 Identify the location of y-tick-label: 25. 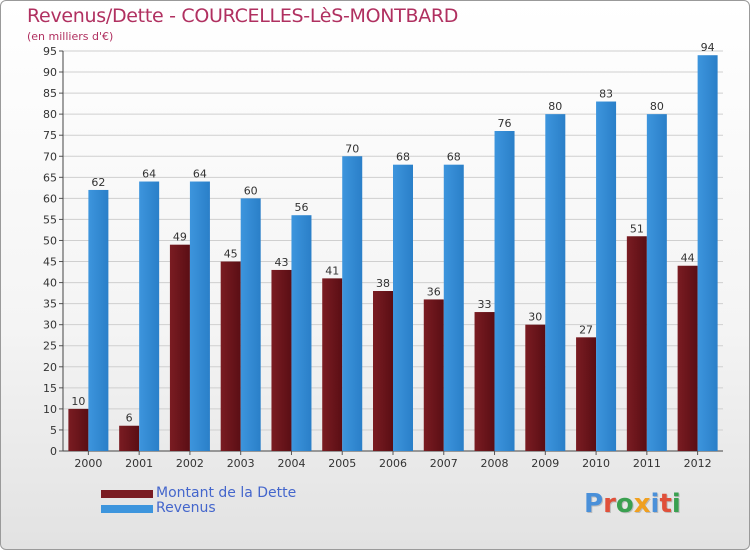
(50, 346).